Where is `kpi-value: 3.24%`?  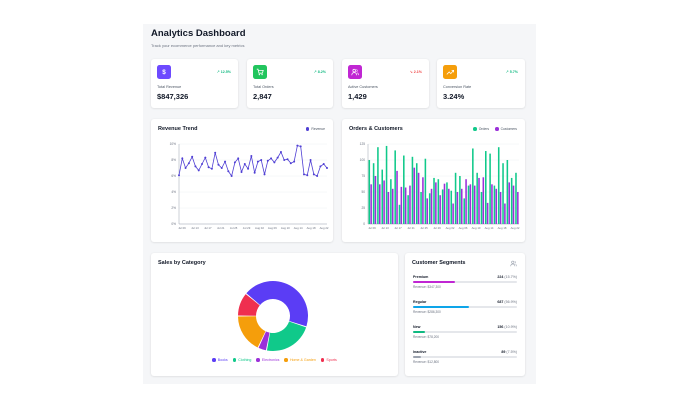
kpi-value: 3.24% is located at coordinates (454, 96).